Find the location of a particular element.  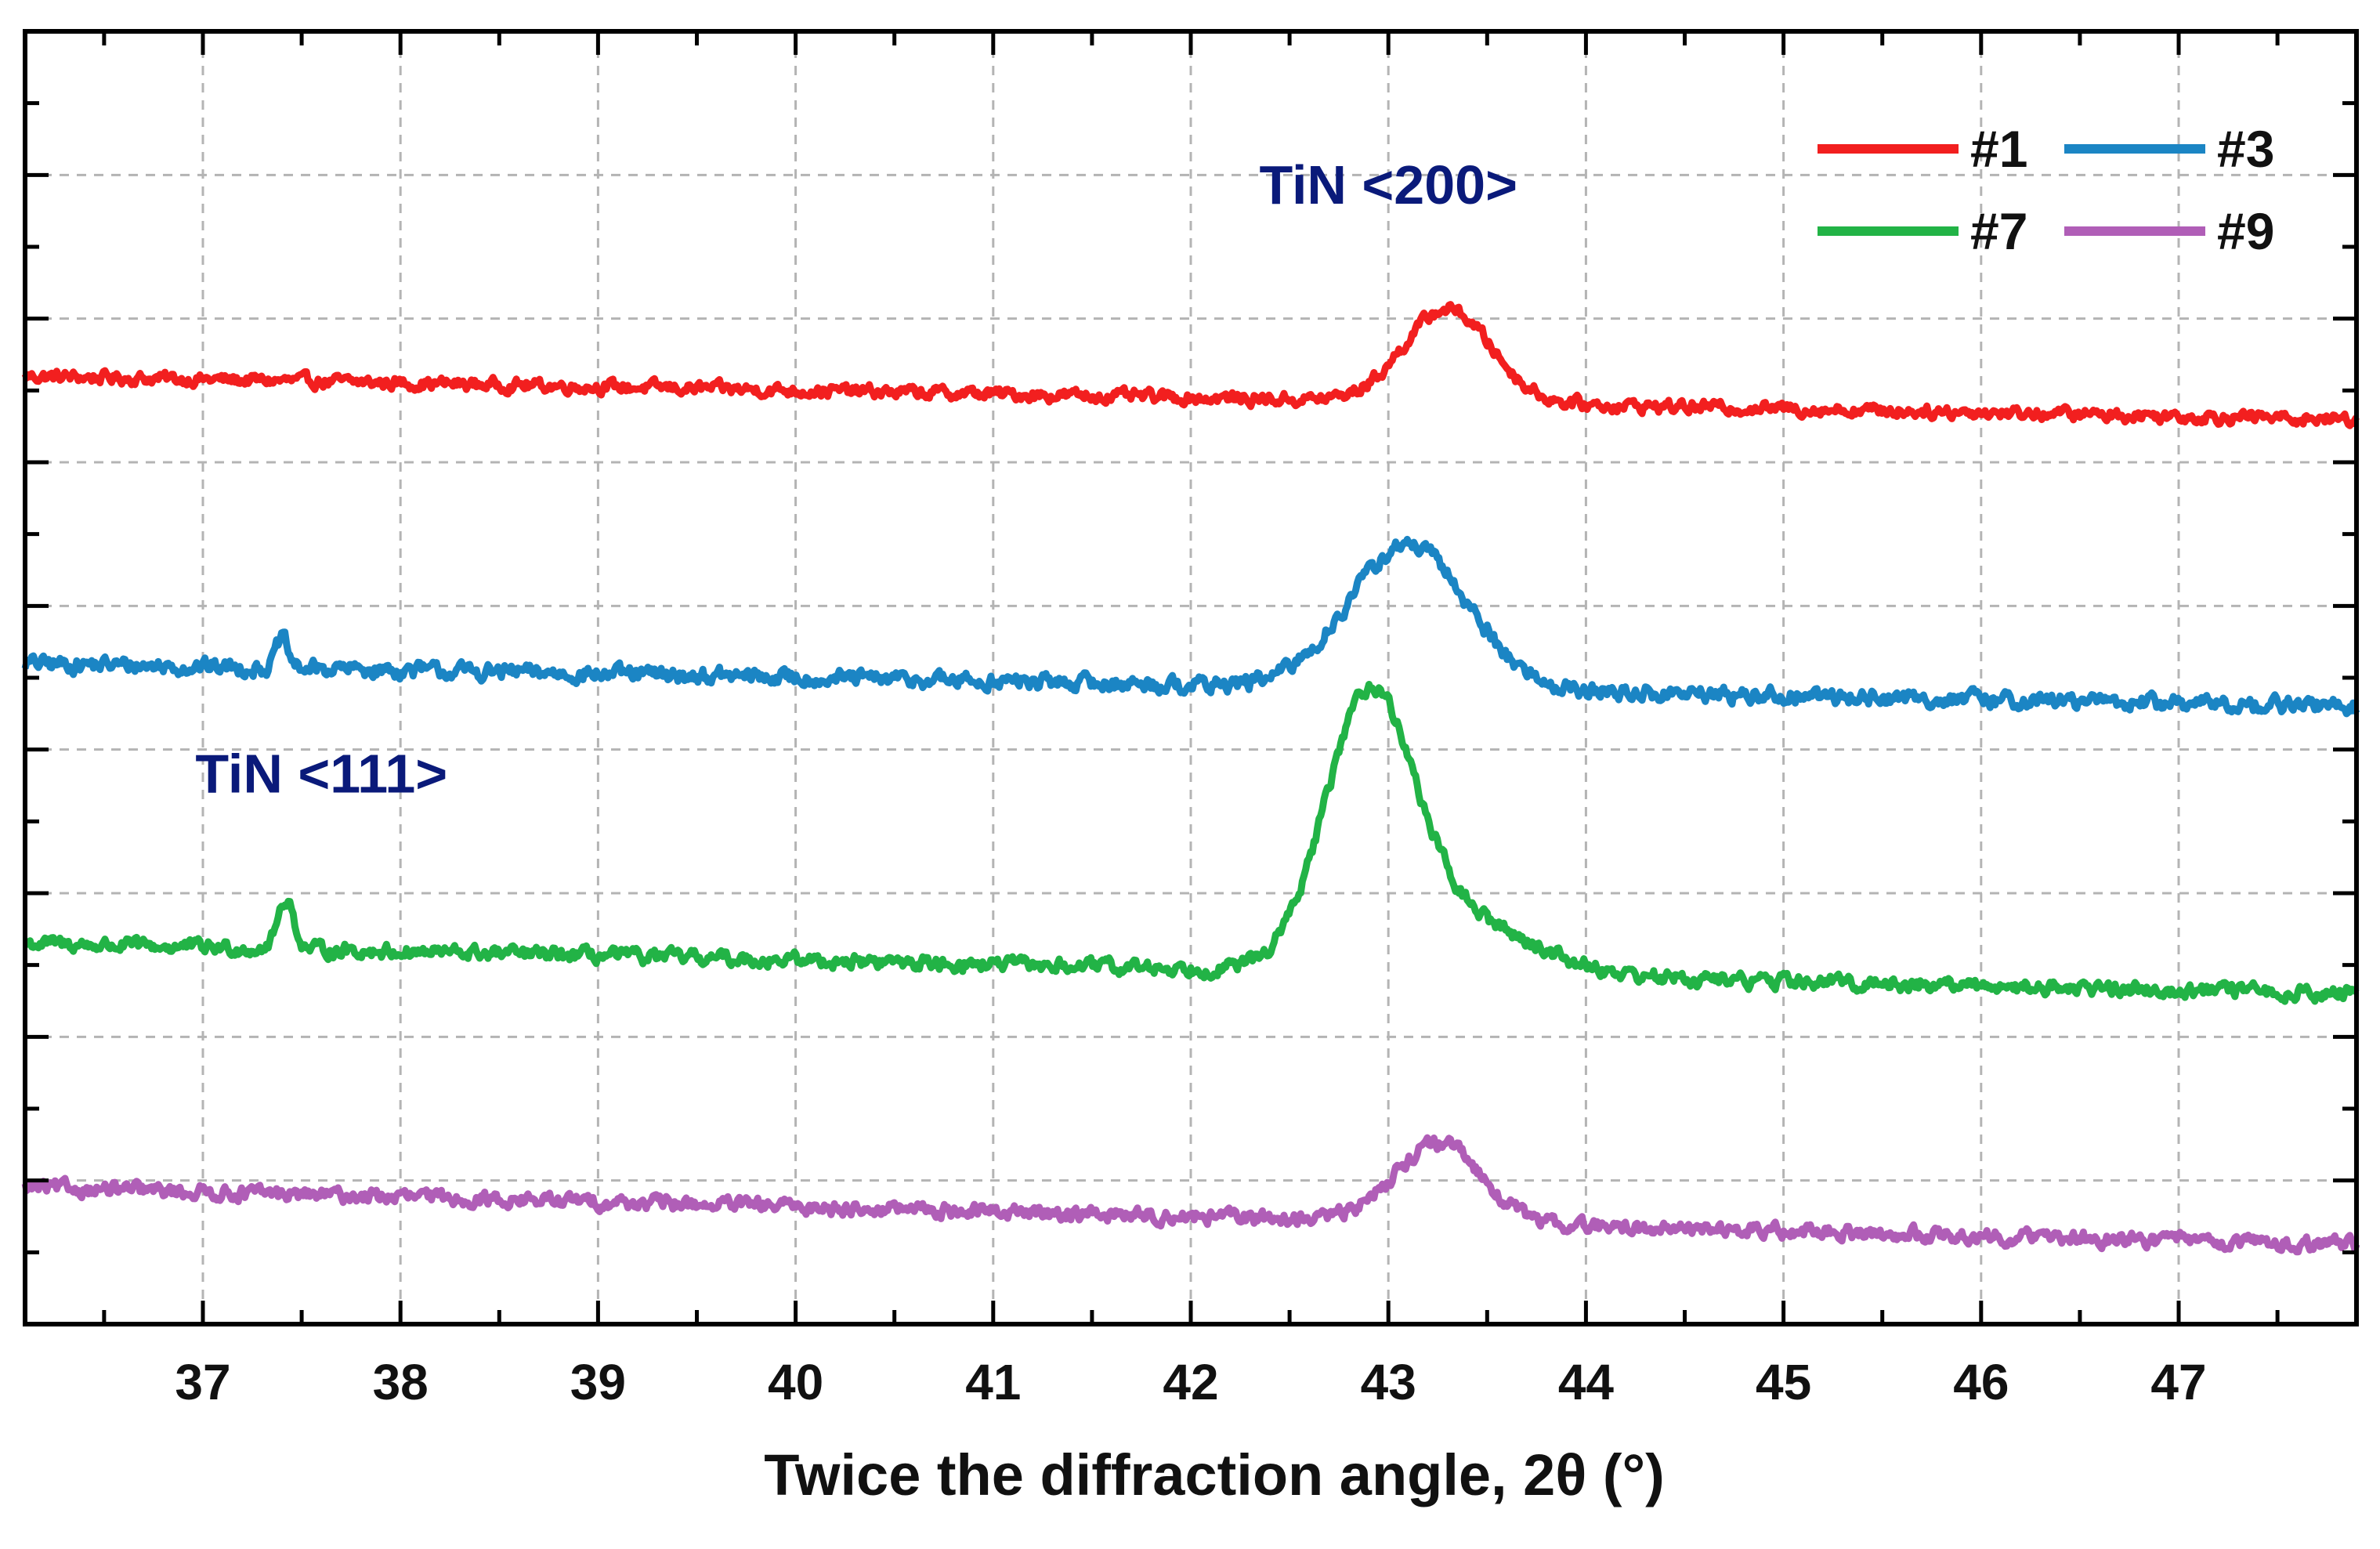

series-line-n9 is located at coordinates (1190, 1195).